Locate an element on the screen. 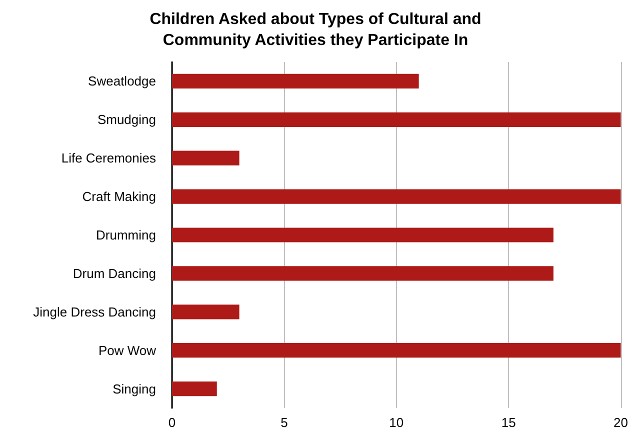 This screenshot has width=631, height=440. y-tick-label: Craft Making is located at coordinates (119, 196).